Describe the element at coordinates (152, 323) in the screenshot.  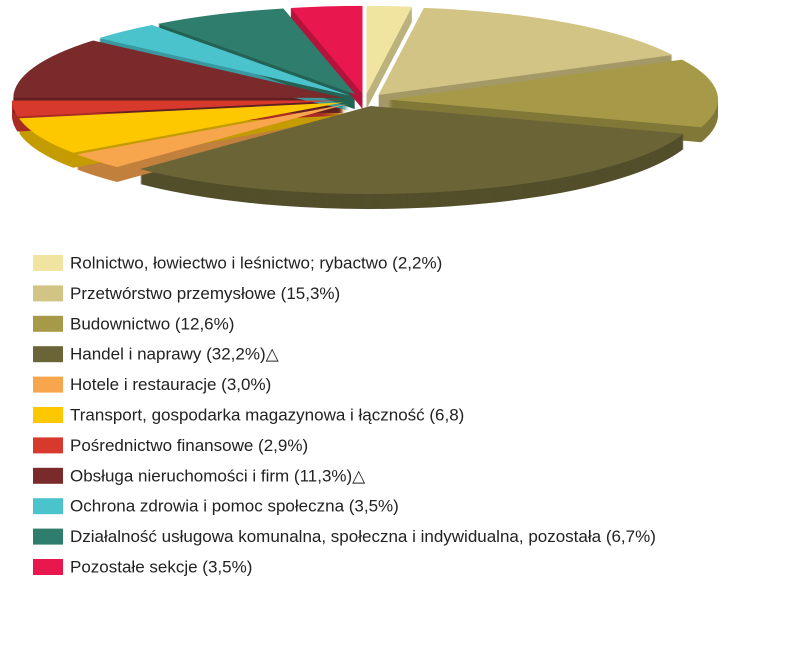
I see `legend-label: Budownictwo (12,6%)` at that location.